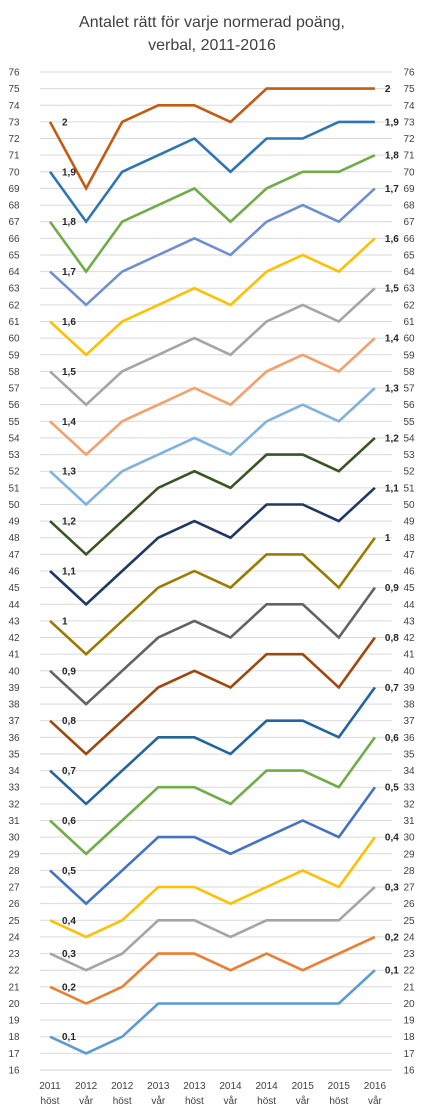 This screenshot has width=425, height=1119. Describe the element at coordinates (14, 705) in the screenshot. I see `y-tick-label-left: 38` at that location.